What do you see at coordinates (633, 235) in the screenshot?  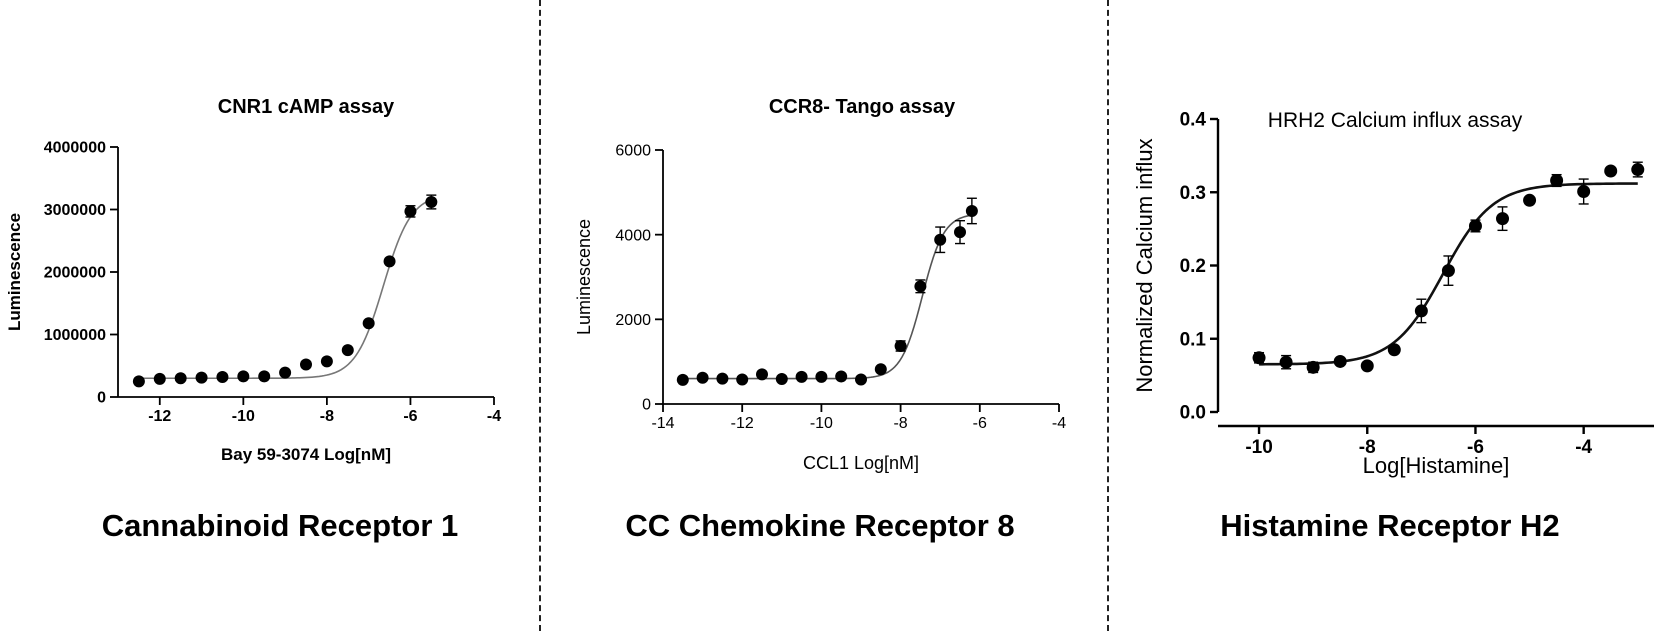 I see `y-tick-label: 4000` at bounding box center [633, 235].